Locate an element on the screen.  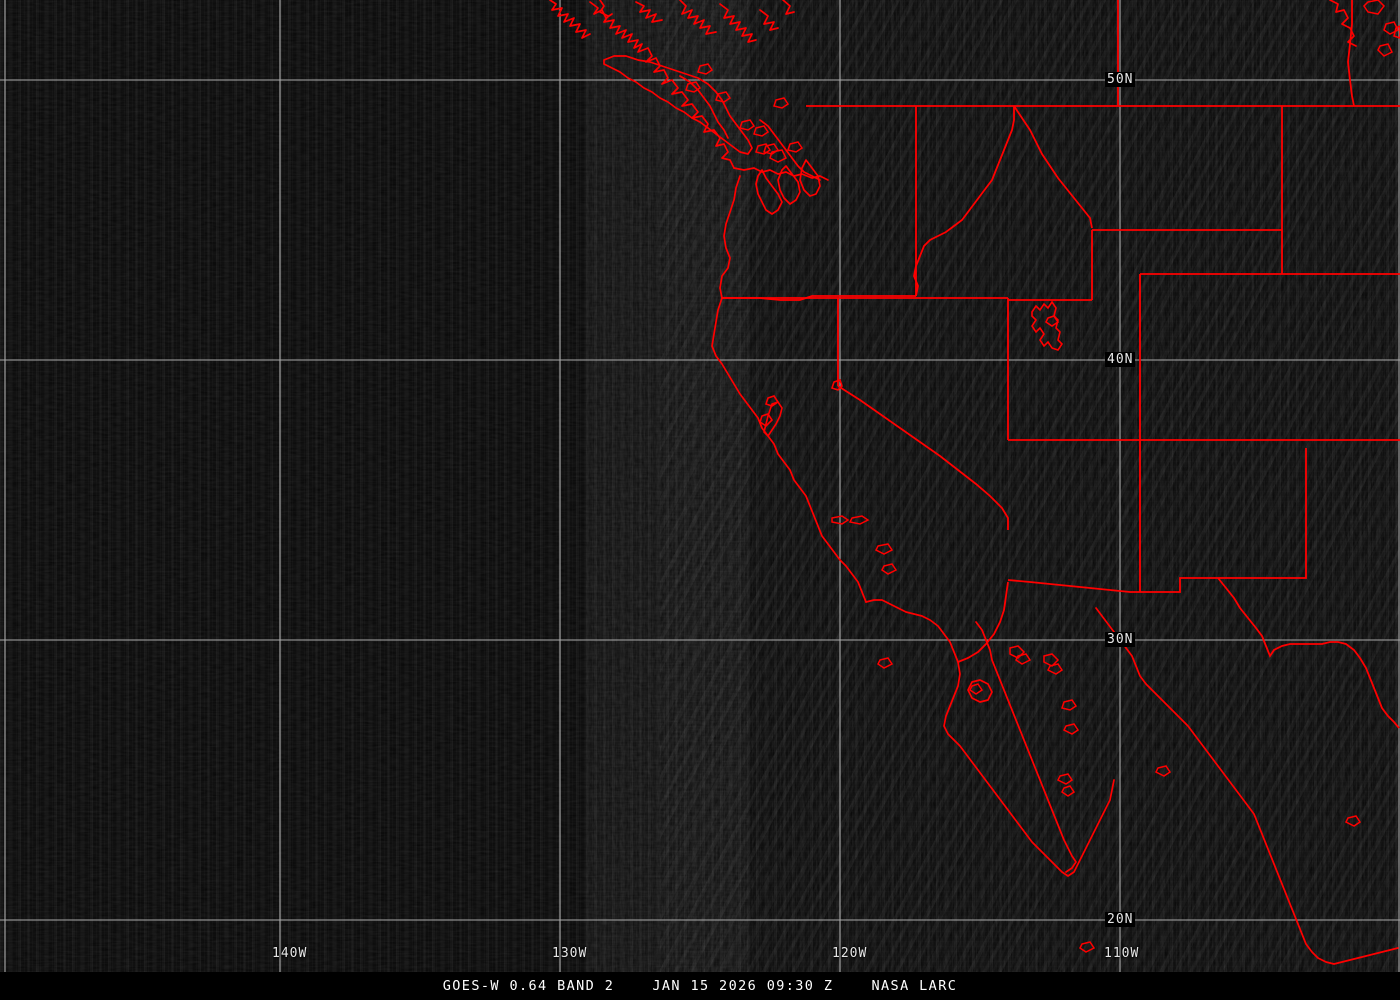
latitude-label-40n: 40N is located at coordinates (1120, 359).